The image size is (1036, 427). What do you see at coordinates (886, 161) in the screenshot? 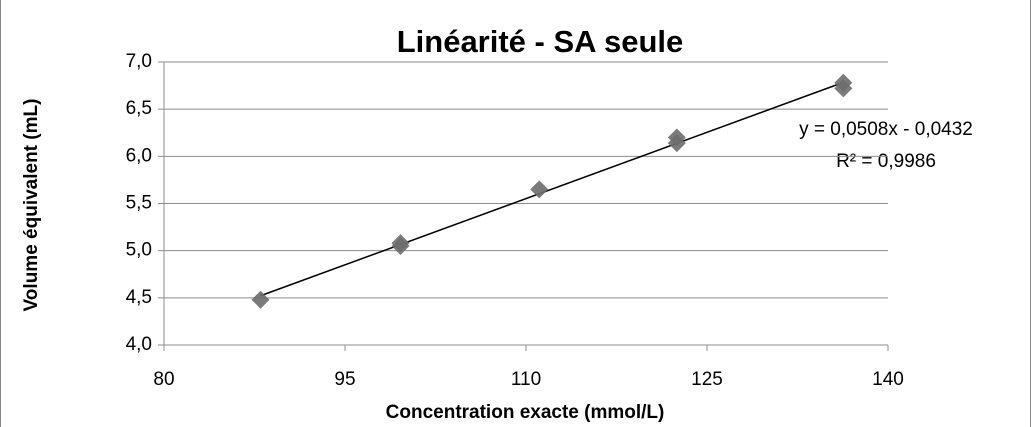
I see `trendline-r2: R² = 0,9986` at bounding box center [886, 161].